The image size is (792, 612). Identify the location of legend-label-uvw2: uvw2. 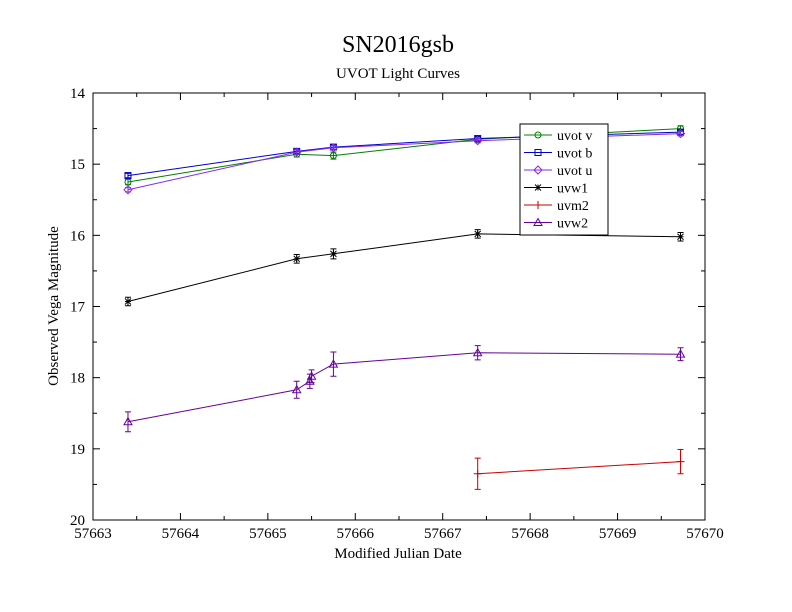
(572, 224).